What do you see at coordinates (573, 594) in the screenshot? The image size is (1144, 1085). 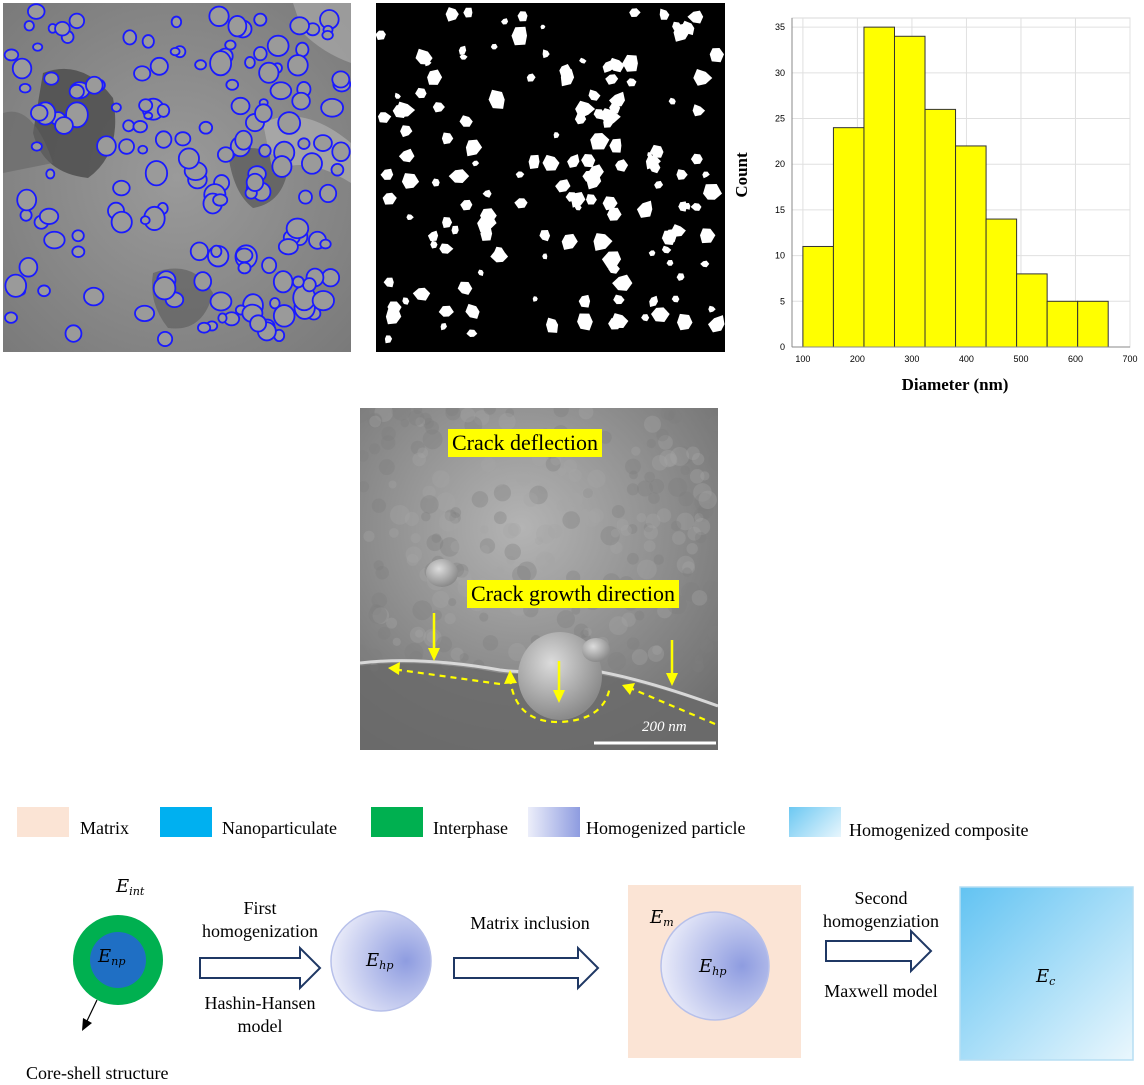 I see `crack-growth-direction-label: Crack growth direction` at bounding box center [573, 594].